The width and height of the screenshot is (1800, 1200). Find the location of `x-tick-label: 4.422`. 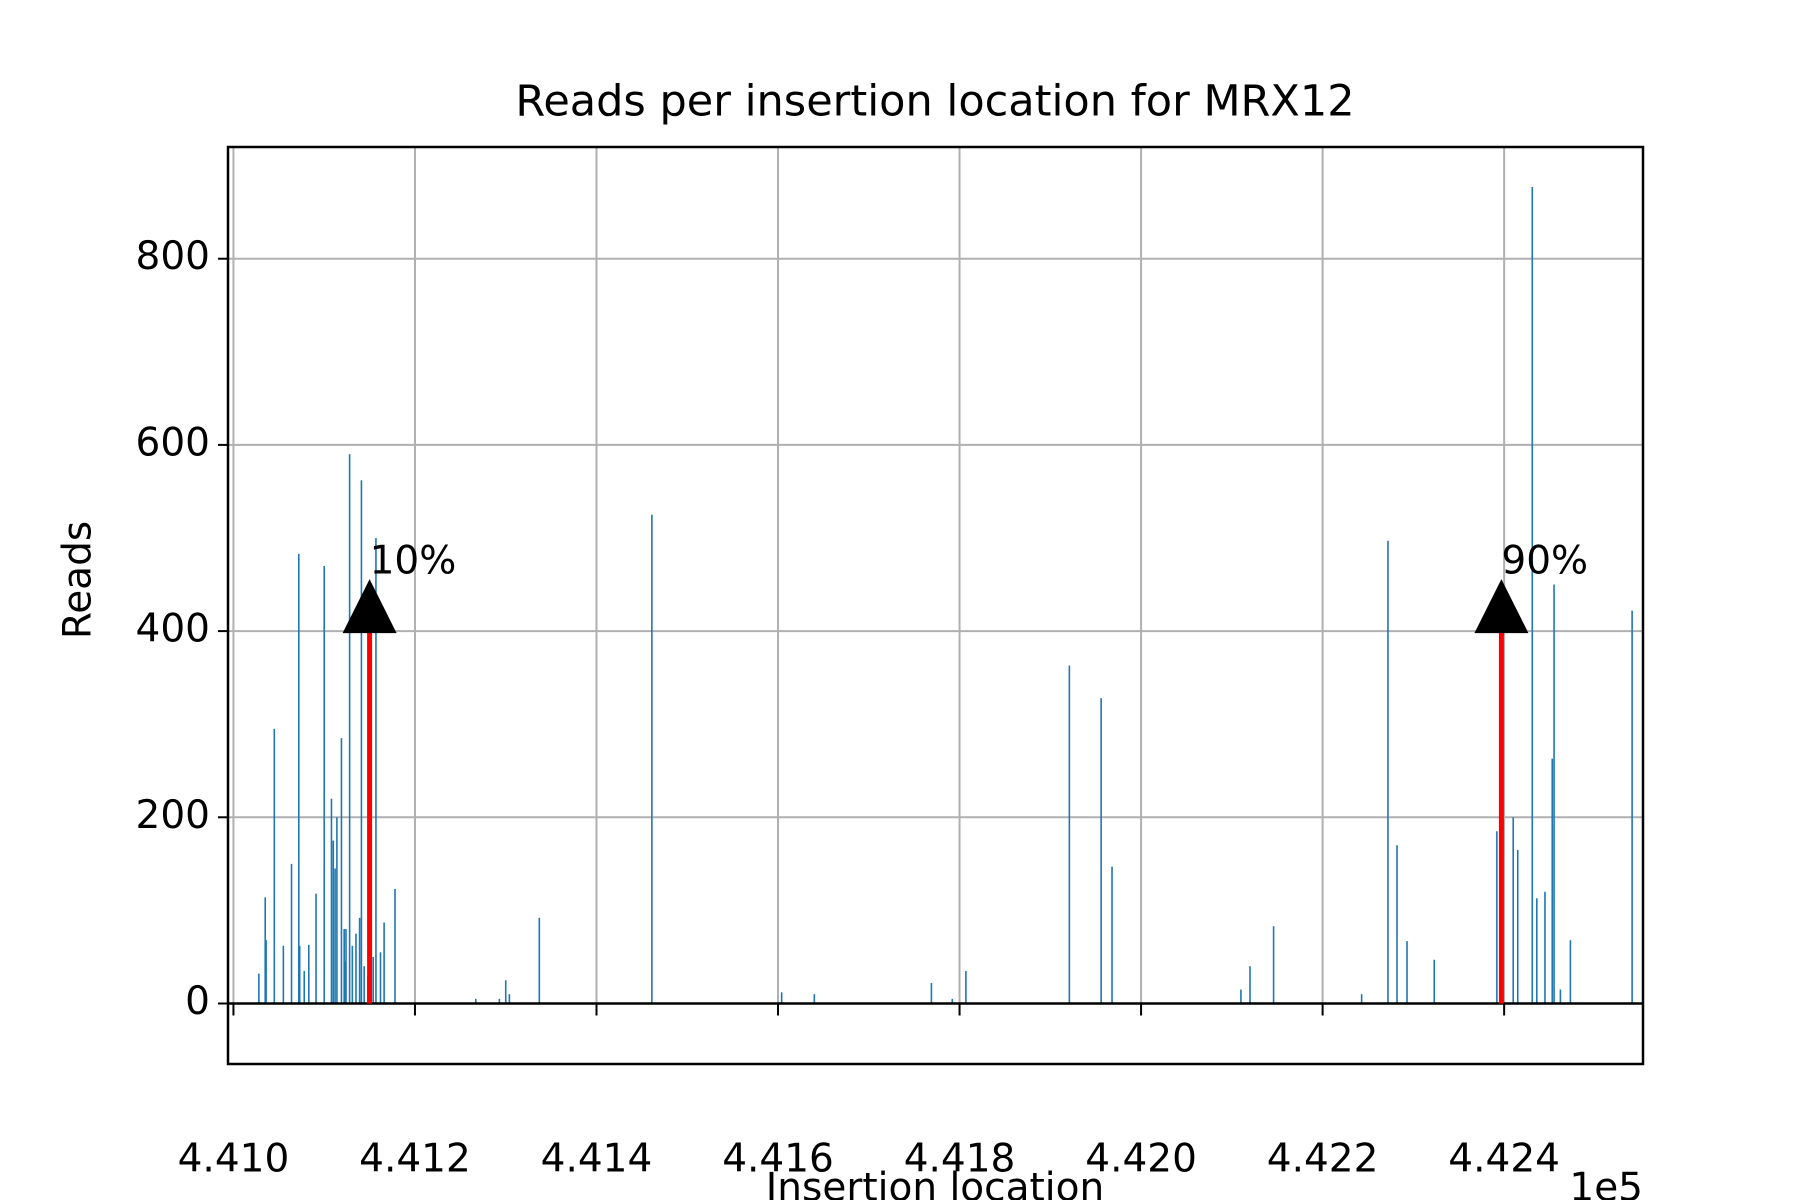

x-tick-label: 4.422 is located at coordinates (1323, 1159).